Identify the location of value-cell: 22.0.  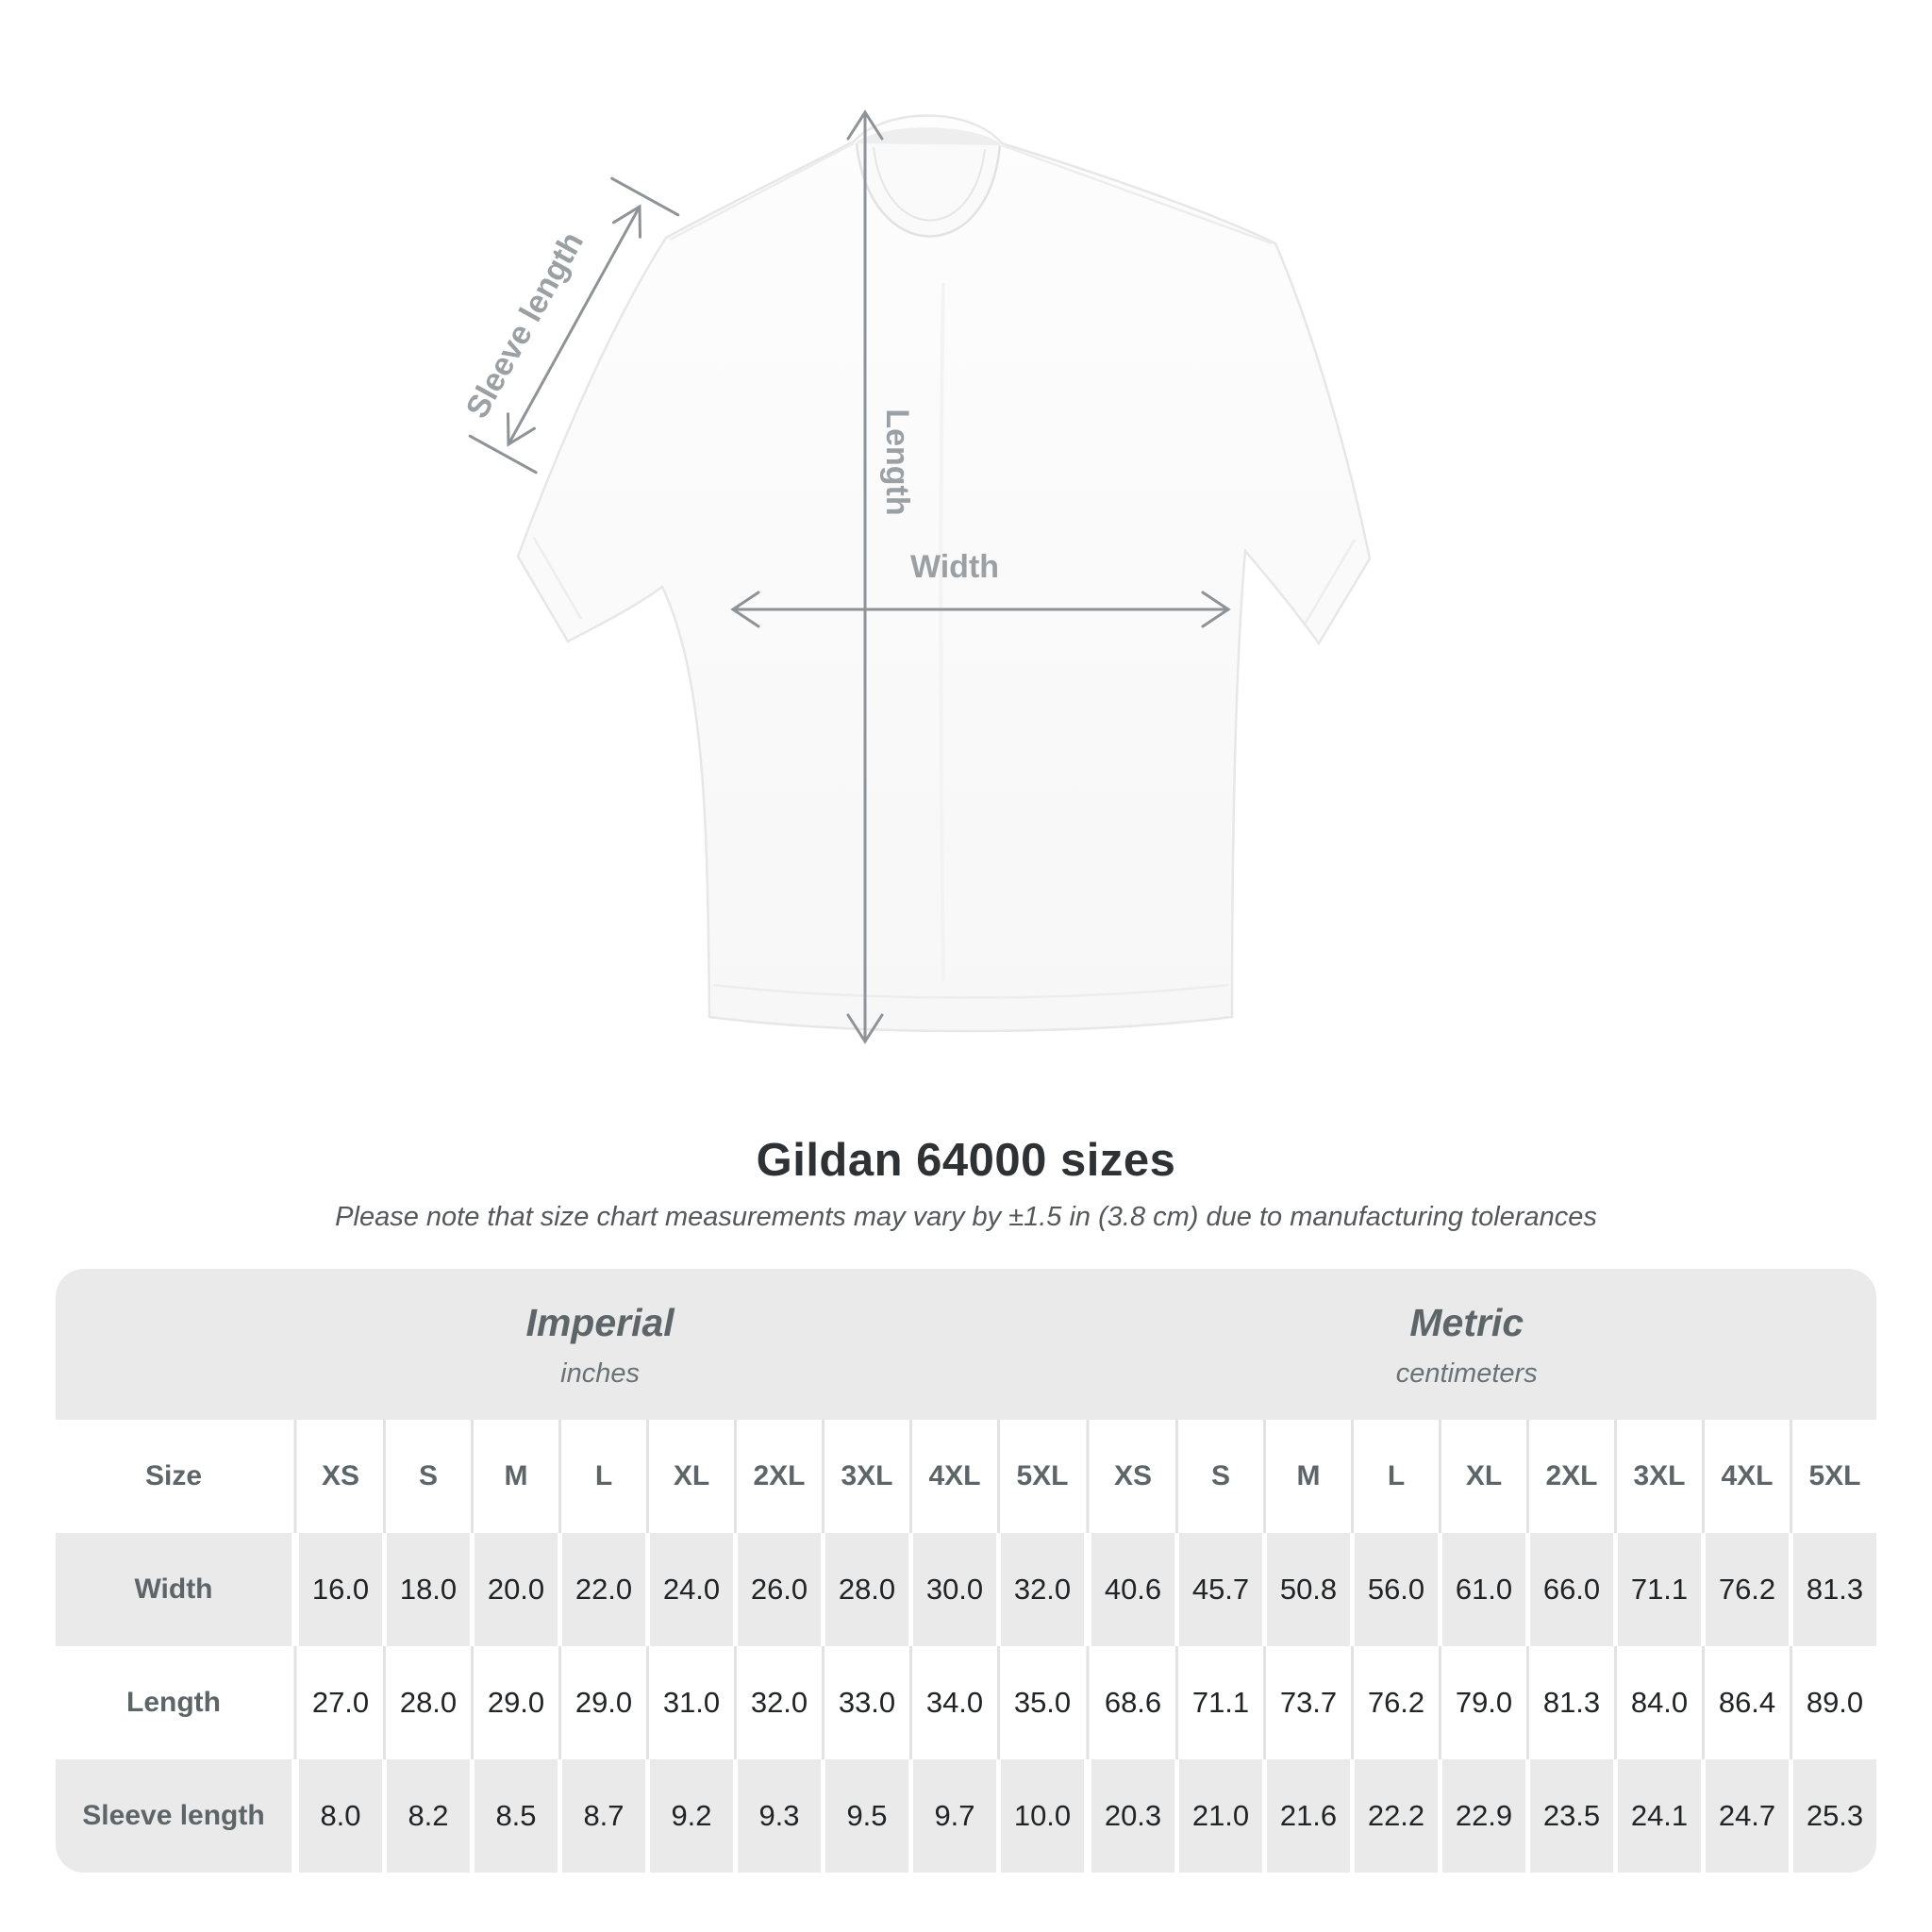
(604, 1589).